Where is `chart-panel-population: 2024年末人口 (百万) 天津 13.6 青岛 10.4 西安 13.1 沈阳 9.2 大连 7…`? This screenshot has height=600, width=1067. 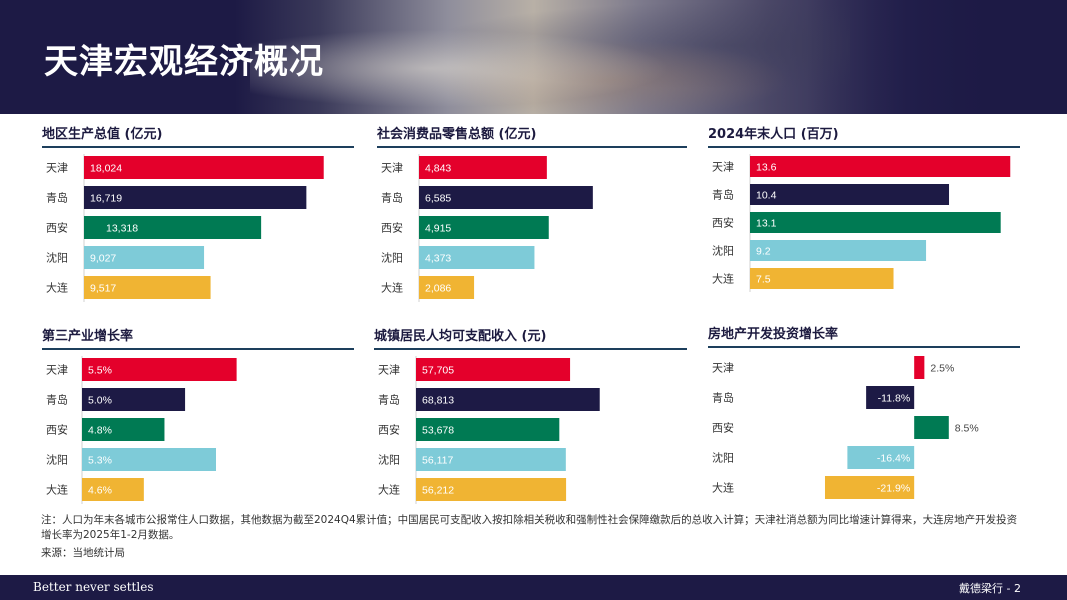
chart-panel-population: 2024年末人口 (百万) 天津 13.6 青岛 10.4 西安 13.1 沈阳 9.2 大连 7… is located at coordinates (864, 217).